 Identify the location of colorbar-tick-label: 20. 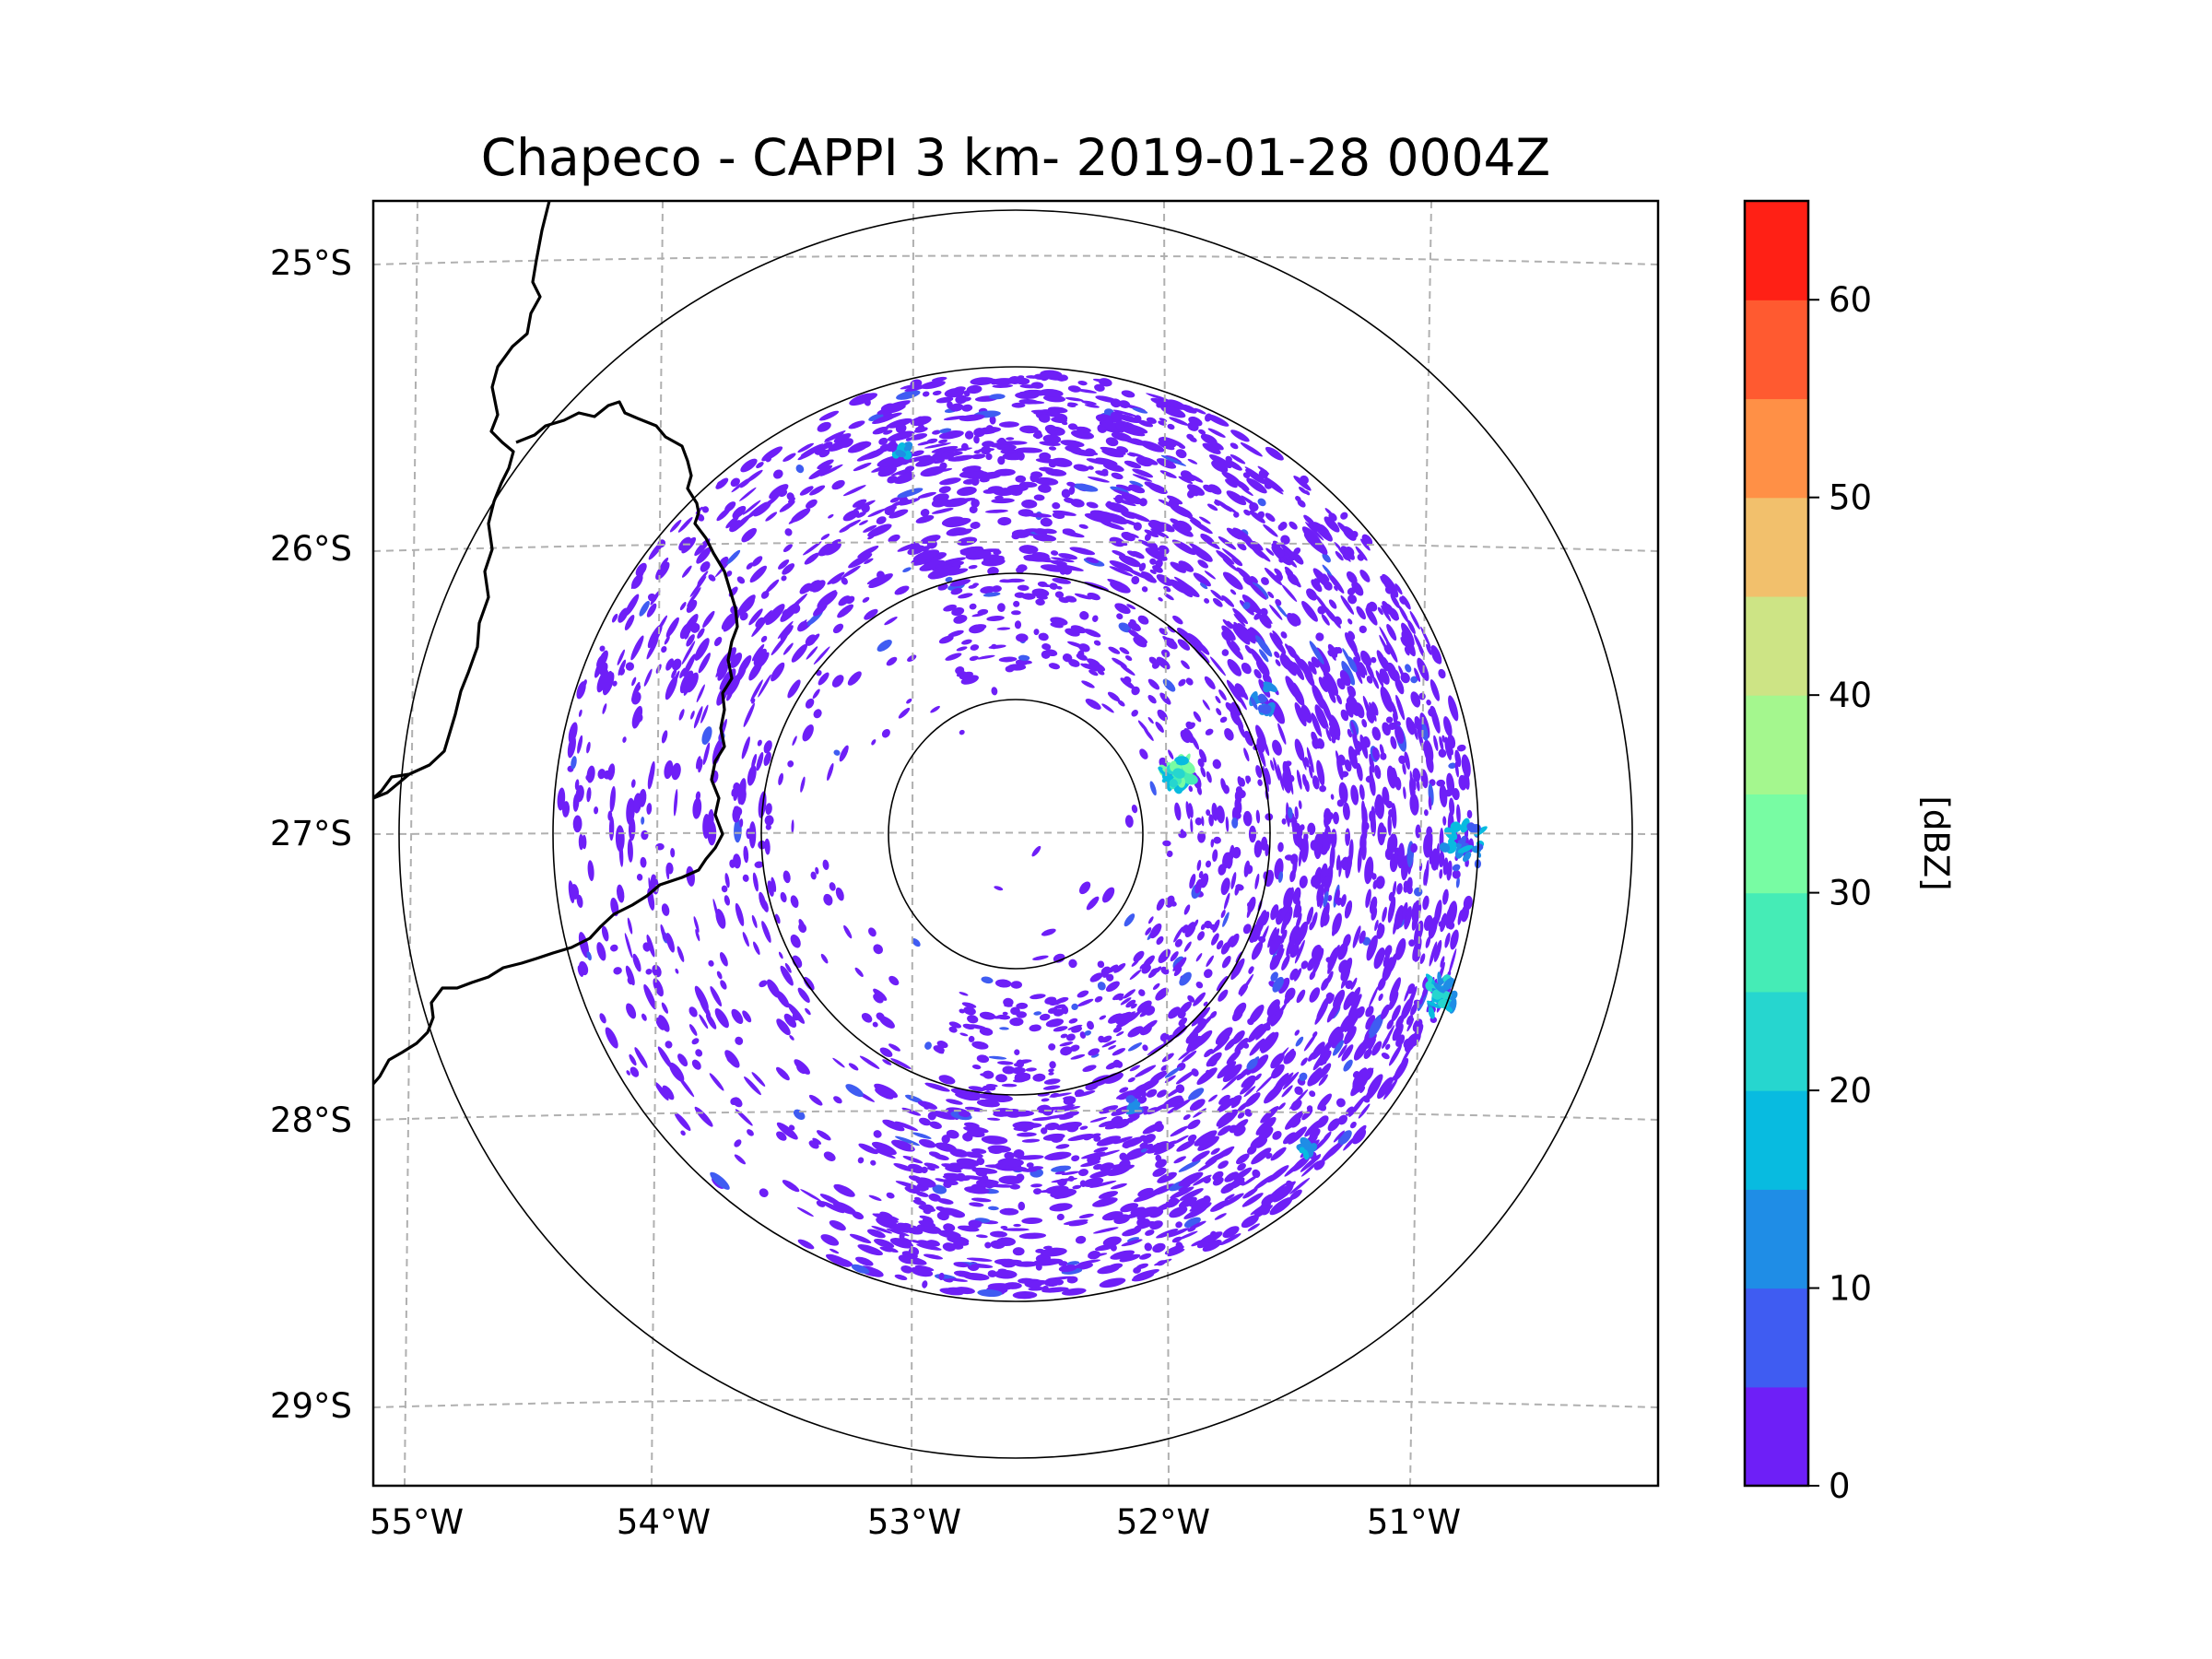
(1850, 1091).